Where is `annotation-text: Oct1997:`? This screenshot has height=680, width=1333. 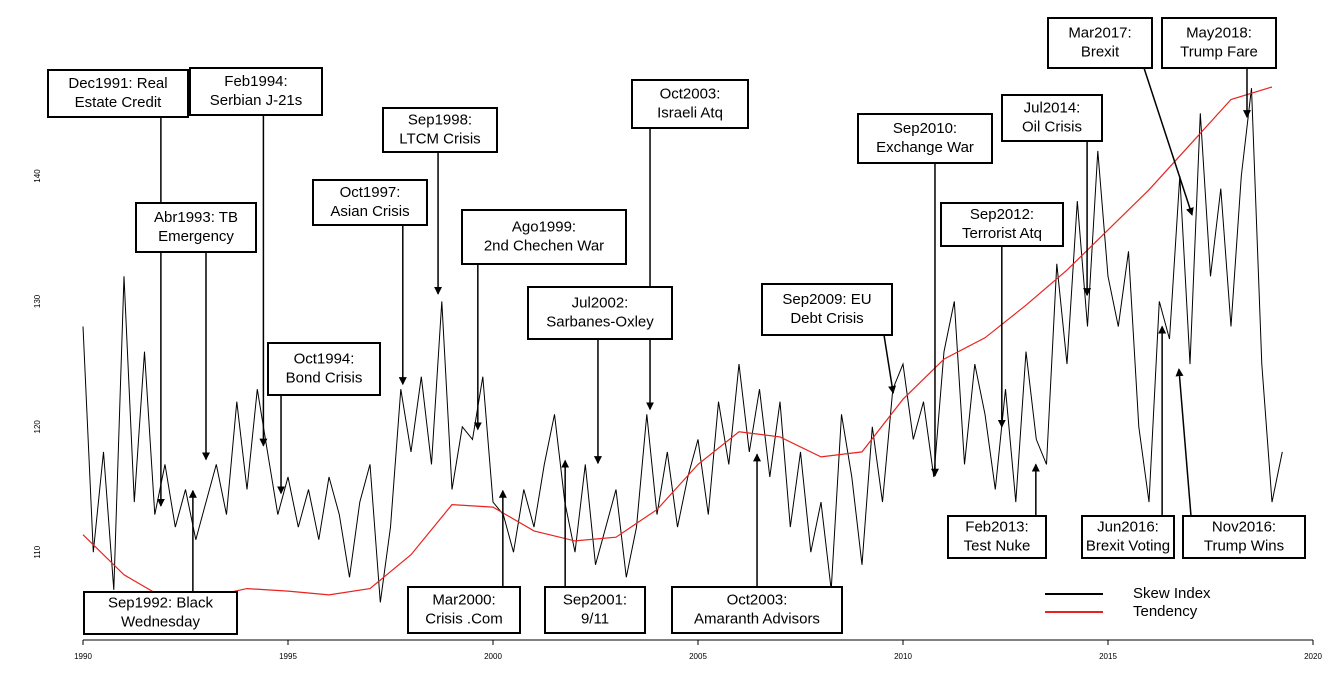 annotation-text: Oct1997: is located at coordinates (370, 192).